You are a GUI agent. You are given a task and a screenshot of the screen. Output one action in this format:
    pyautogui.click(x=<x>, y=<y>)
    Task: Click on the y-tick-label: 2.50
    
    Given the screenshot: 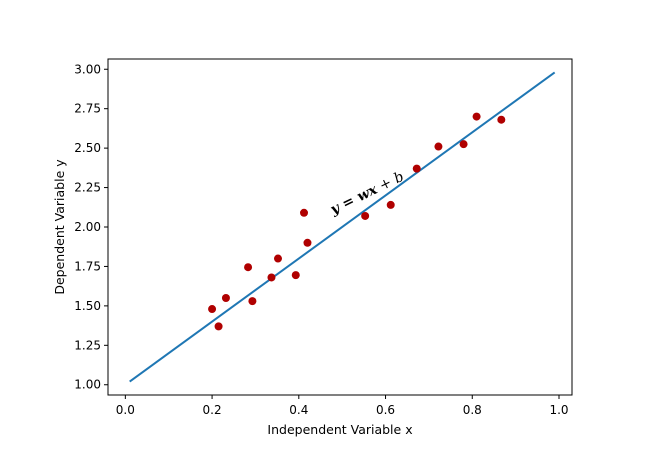 What is the action you would take?
    pyautogui.click(x=87, y=148)
    